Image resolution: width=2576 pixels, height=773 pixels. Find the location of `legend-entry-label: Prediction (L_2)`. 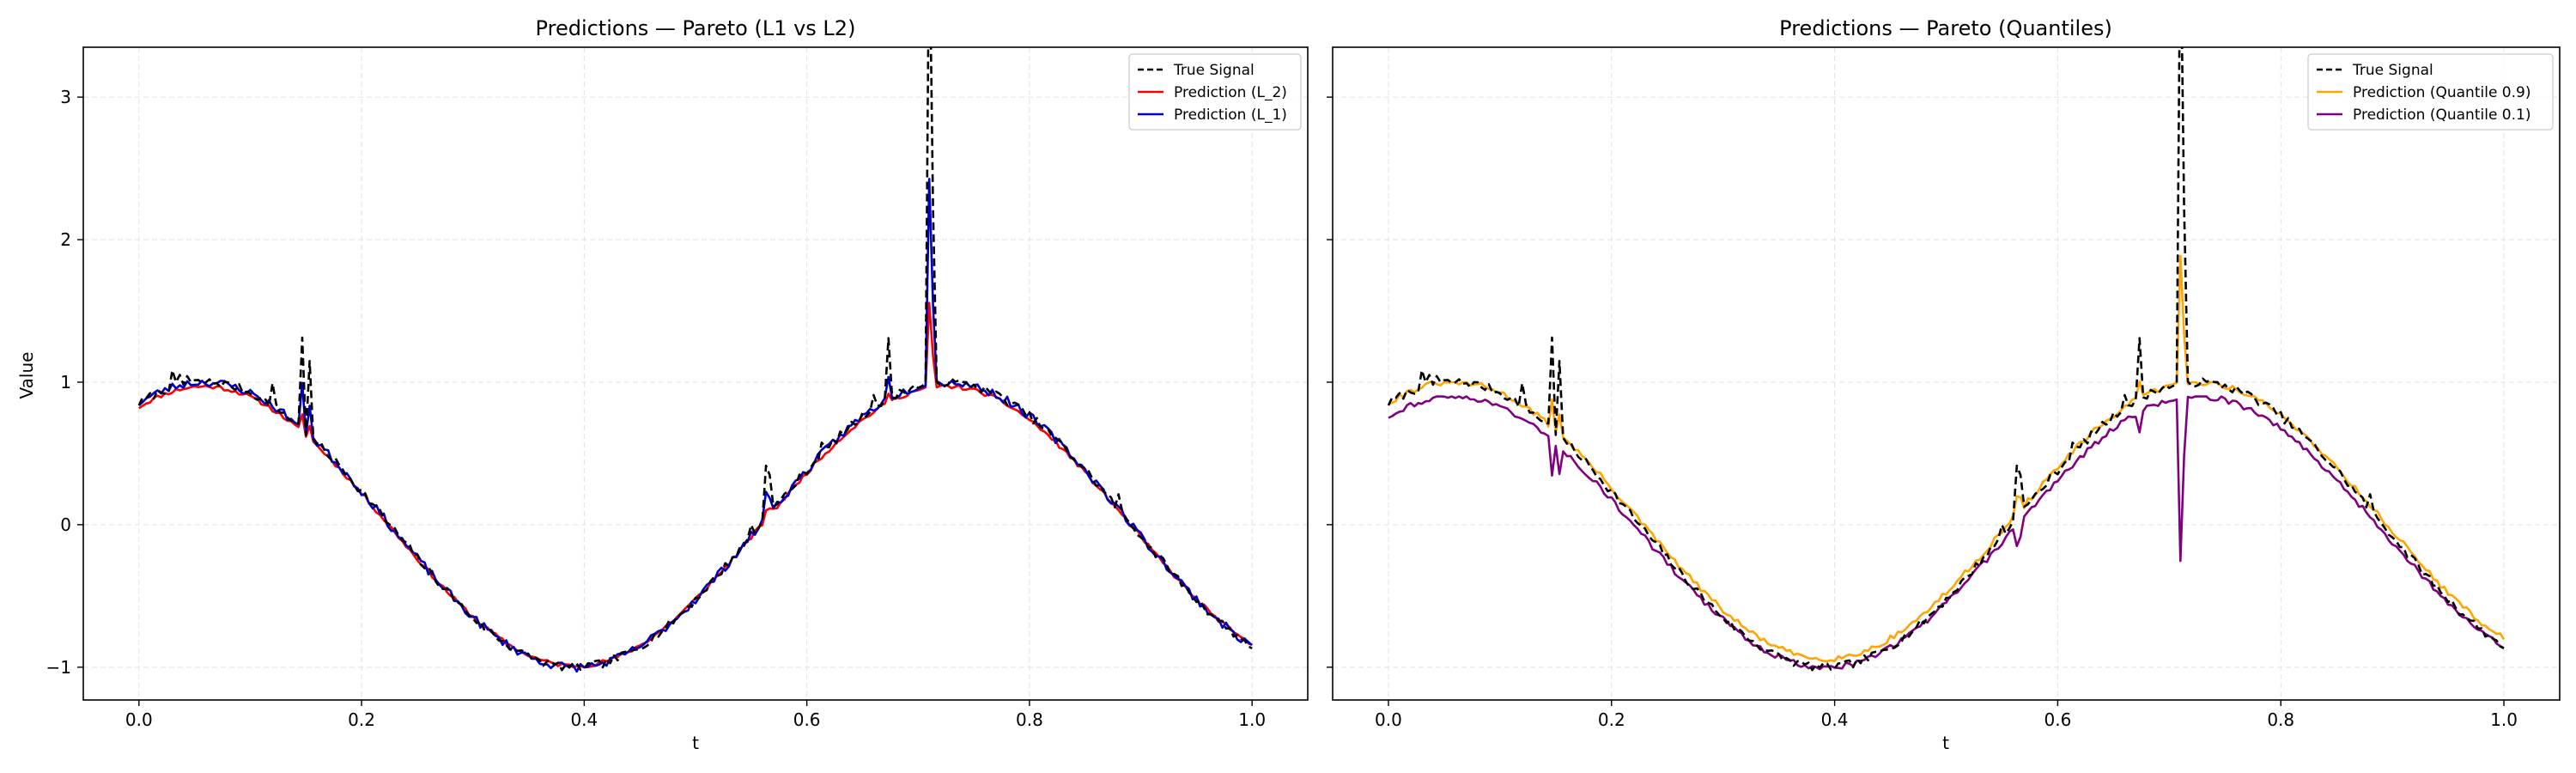

legend-entry-label: Prediction (L_2) is located at coordinates (1230, 92).